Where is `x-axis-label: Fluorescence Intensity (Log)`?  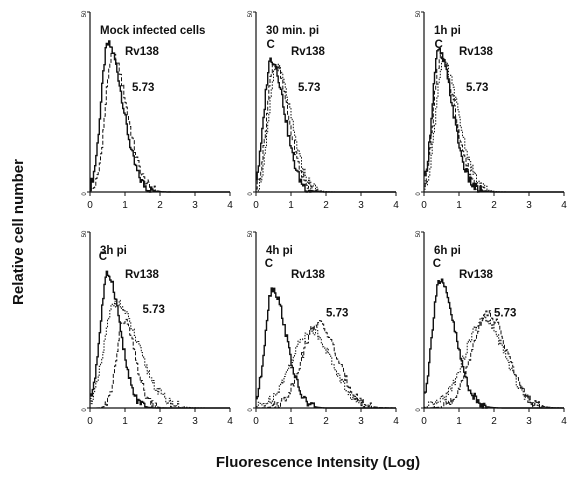 x-axis-label: Fluorescence Intensity (Log) is located at coordinates (318, 462).